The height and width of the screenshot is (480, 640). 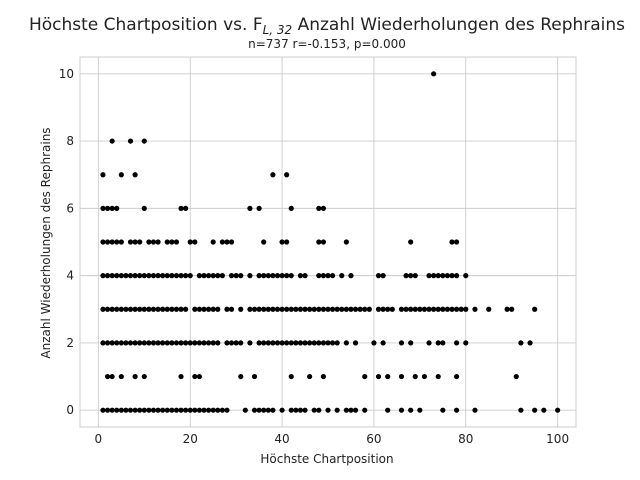 I want to click on y-tick-label: 4, so click(x=70, y=276).